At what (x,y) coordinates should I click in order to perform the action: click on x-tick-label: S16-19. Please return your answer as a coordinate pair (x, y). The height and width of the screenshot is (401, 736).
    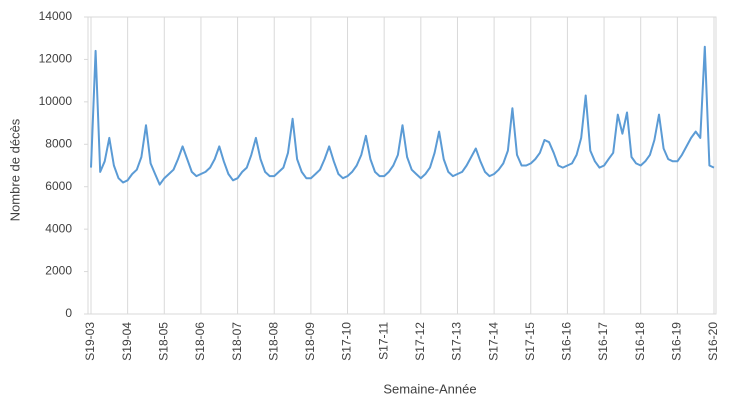
    Looking at the image, I should click on (677, 341).